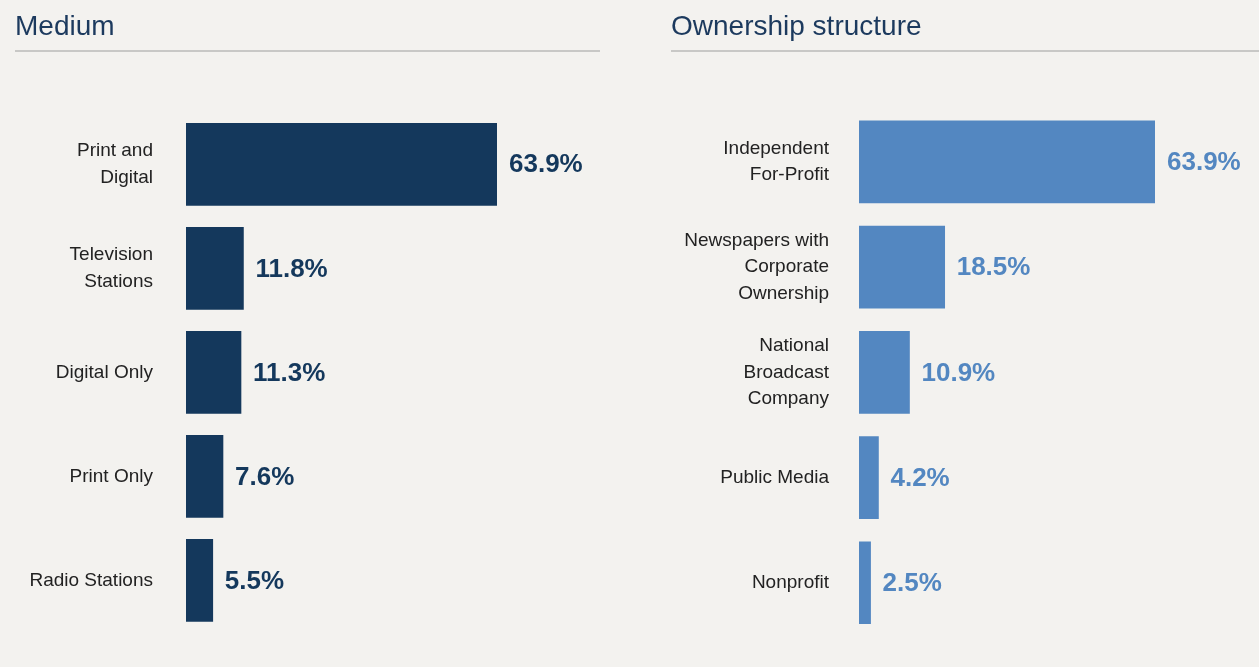 The width and height of the screenshot is (1259, 667). I want to click on chart-title: Ownership structure, so click(965, 31).